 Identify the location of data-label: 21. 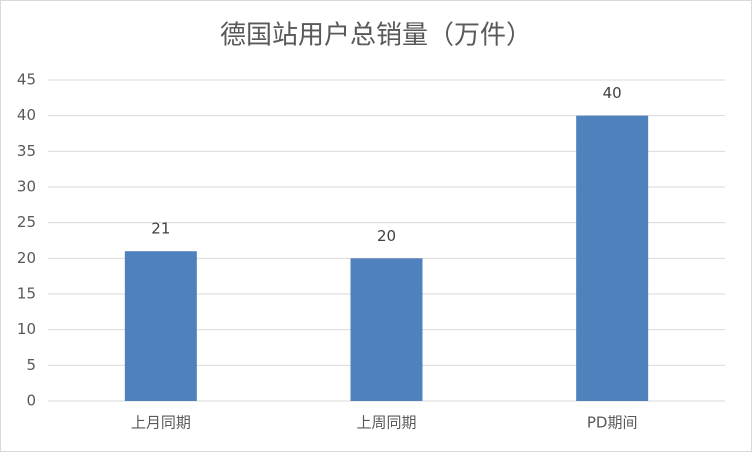
(160, 229).